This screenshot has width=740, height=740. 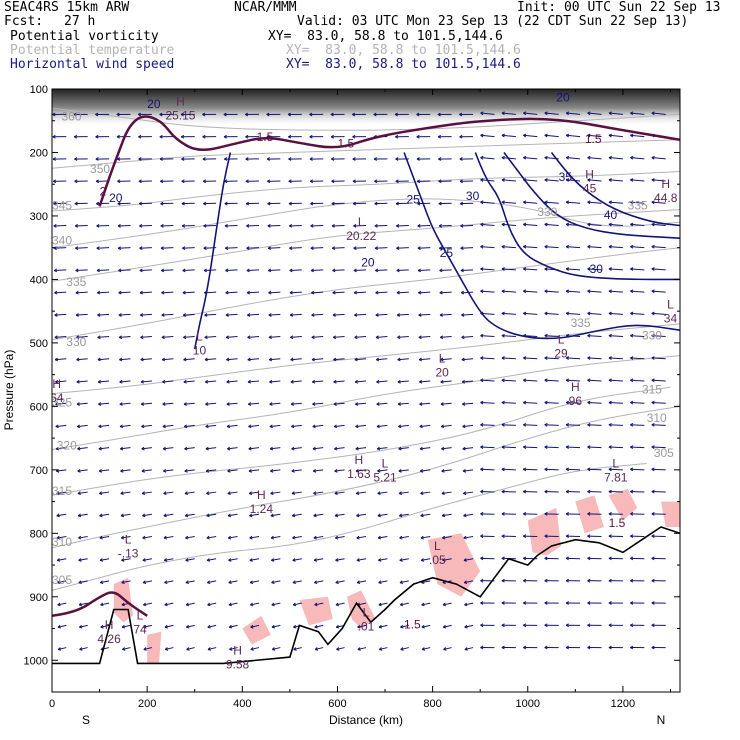 I want to click on field-wind-xy: XY= 83.0, 58.8 to 101.5,144.6, so click(x=403, y=64).